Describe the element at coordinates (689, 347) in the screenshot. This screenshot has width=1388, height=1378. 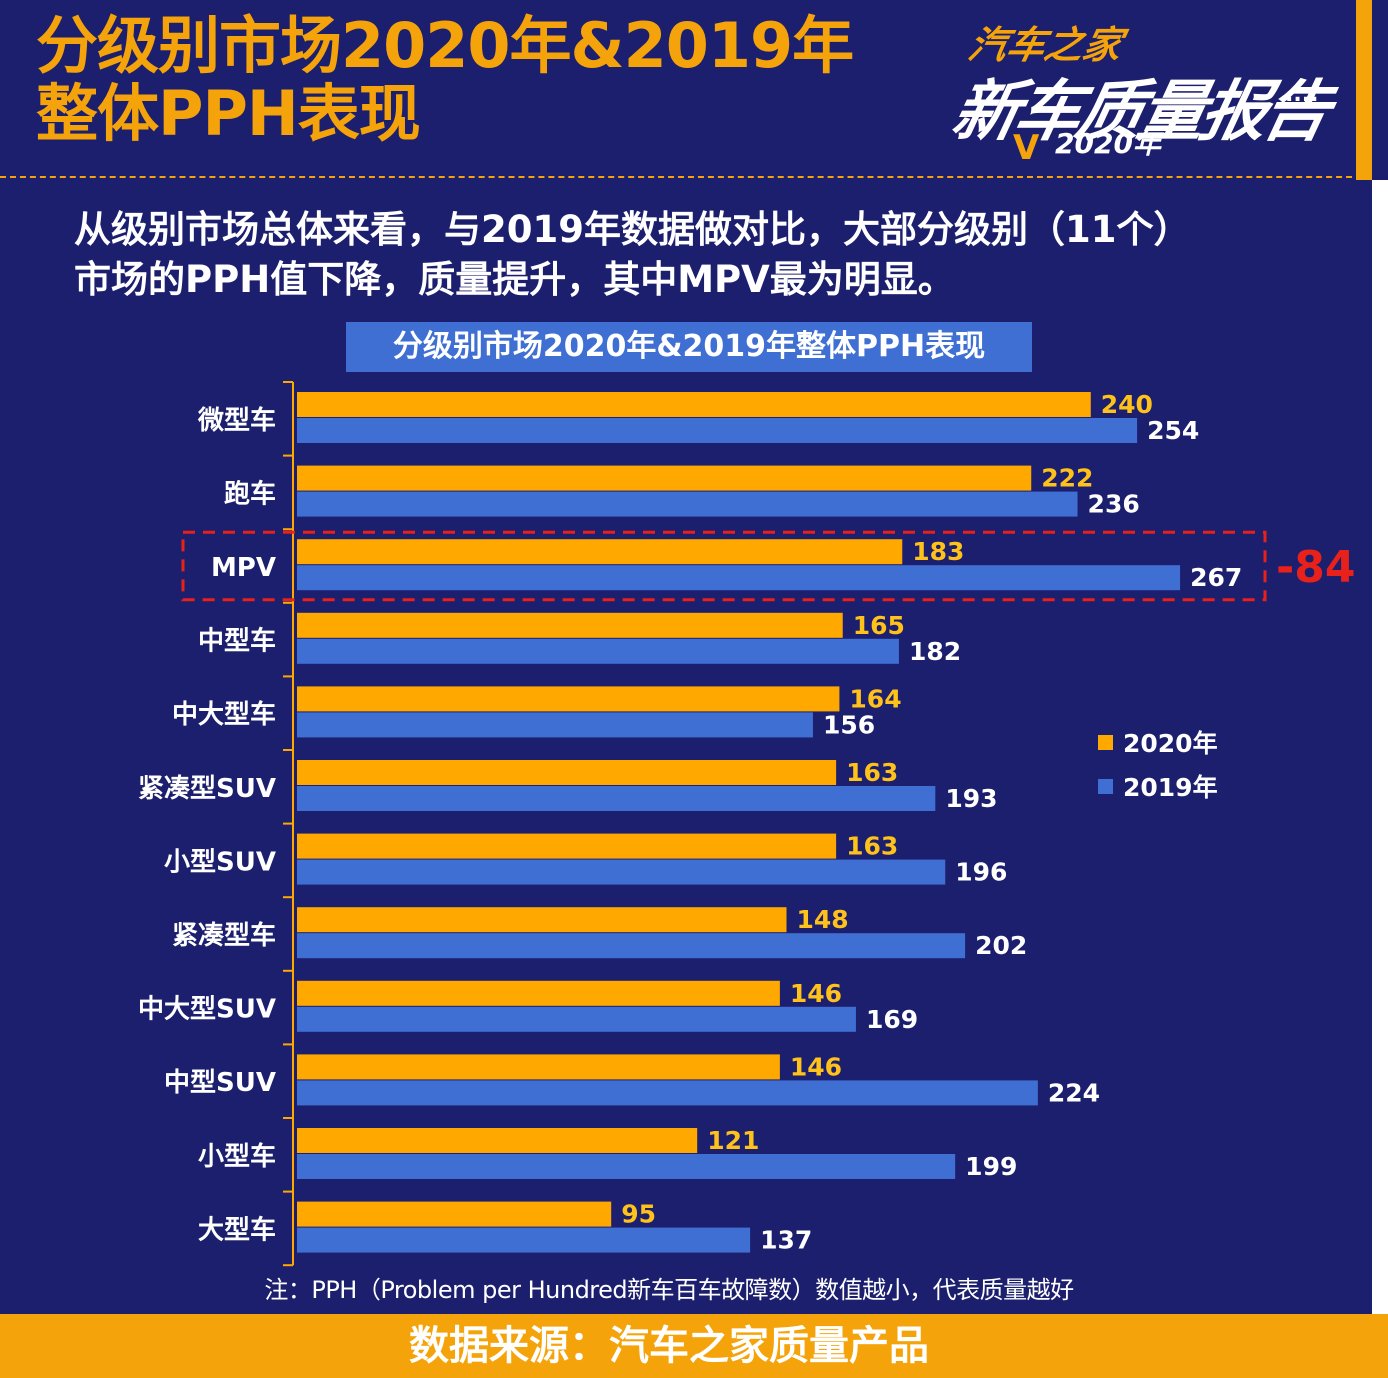
I see `chart-title: 分级别市场2020年&2019年整体PPH表现` at that location.